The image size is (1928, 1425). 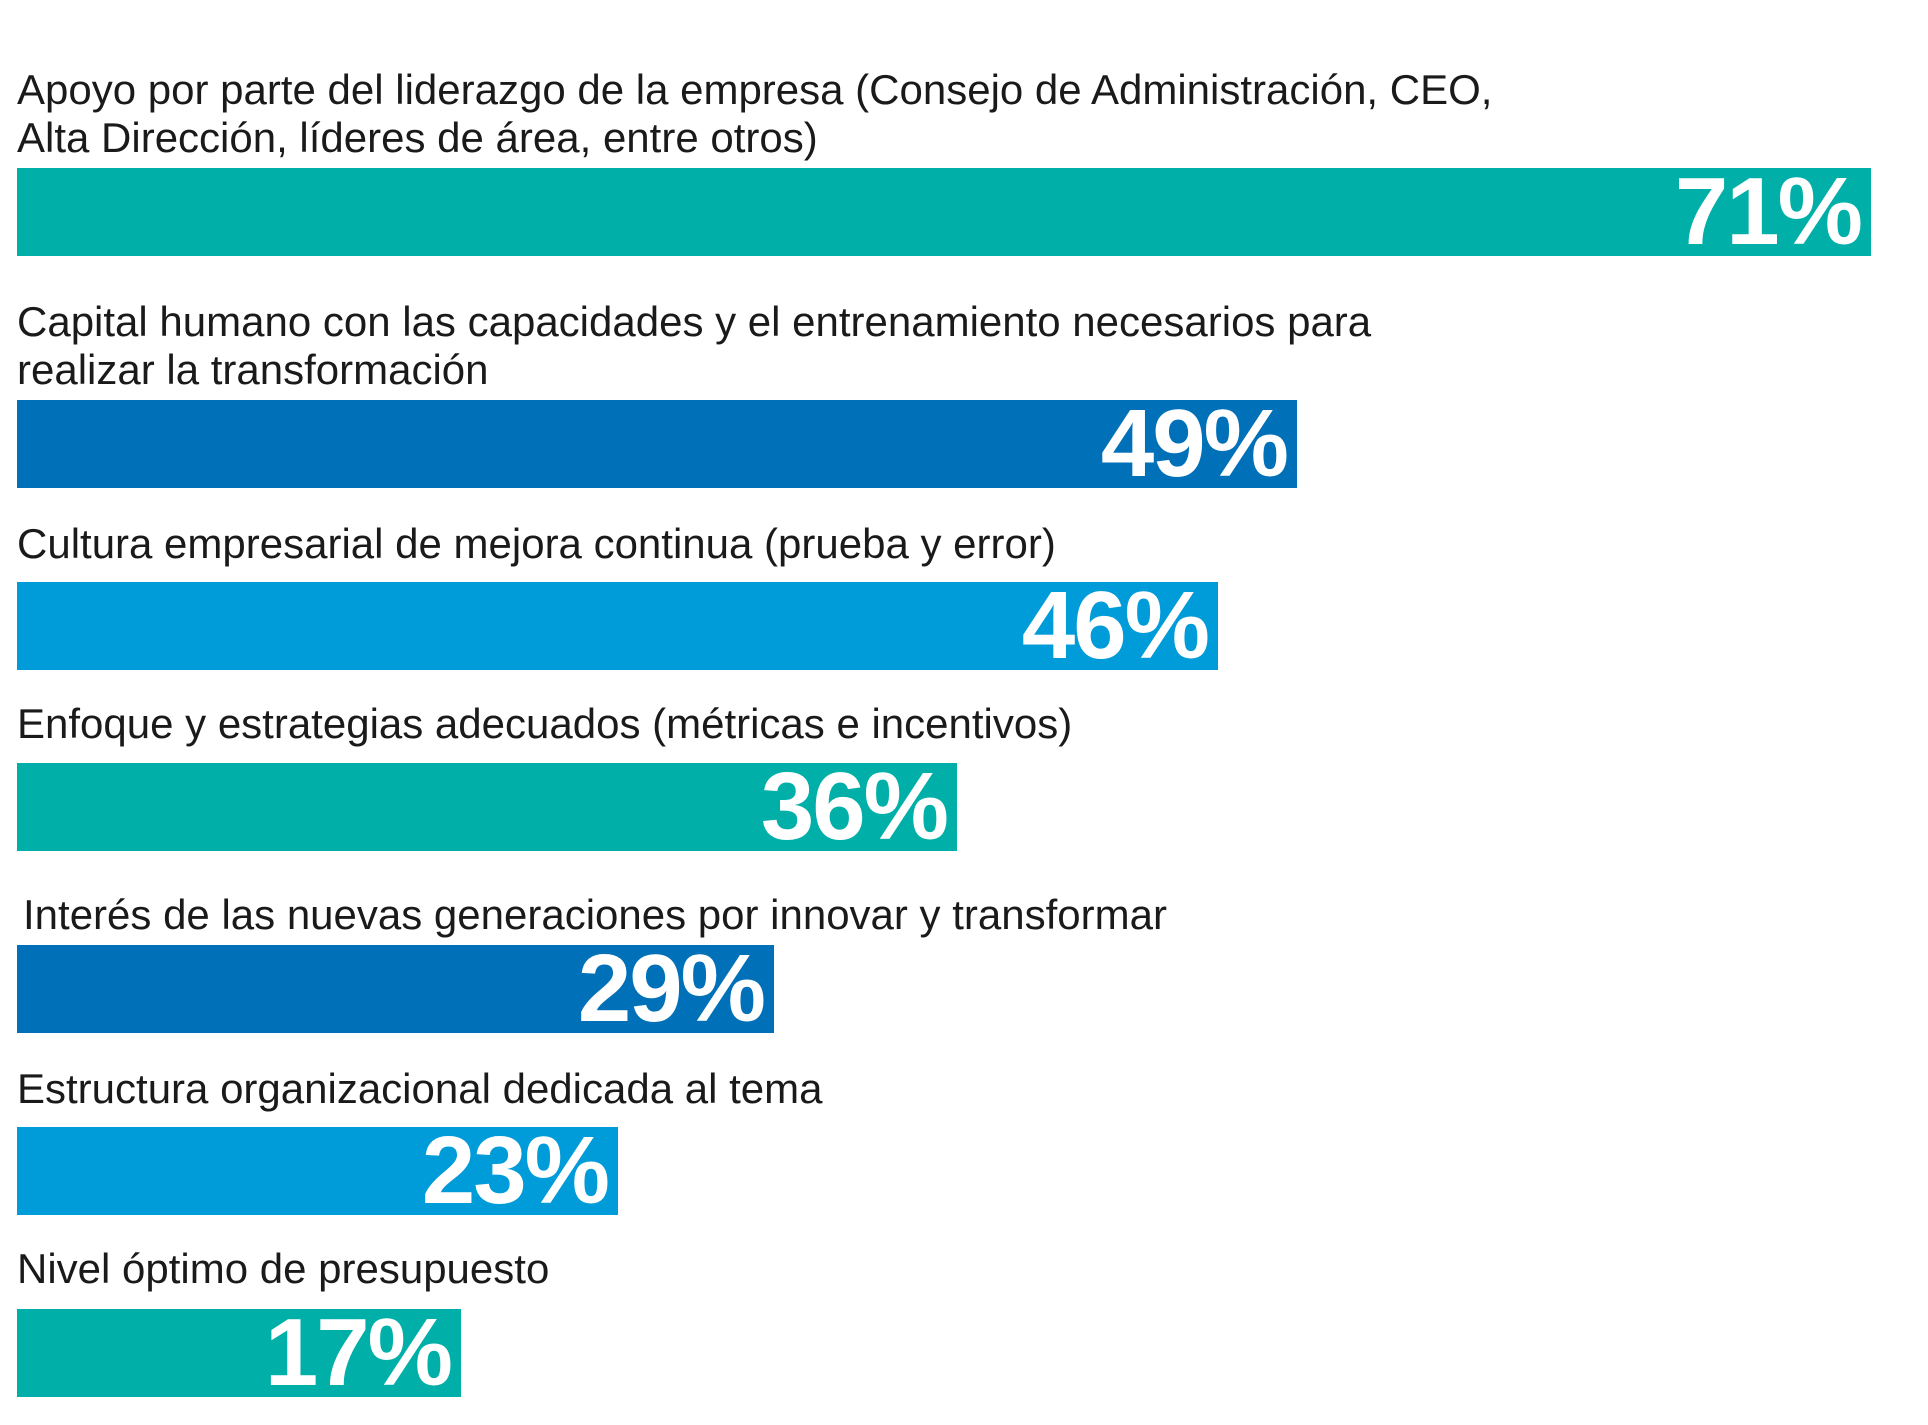 I want to click on bar: 23%, so click(x=317, y=1171).